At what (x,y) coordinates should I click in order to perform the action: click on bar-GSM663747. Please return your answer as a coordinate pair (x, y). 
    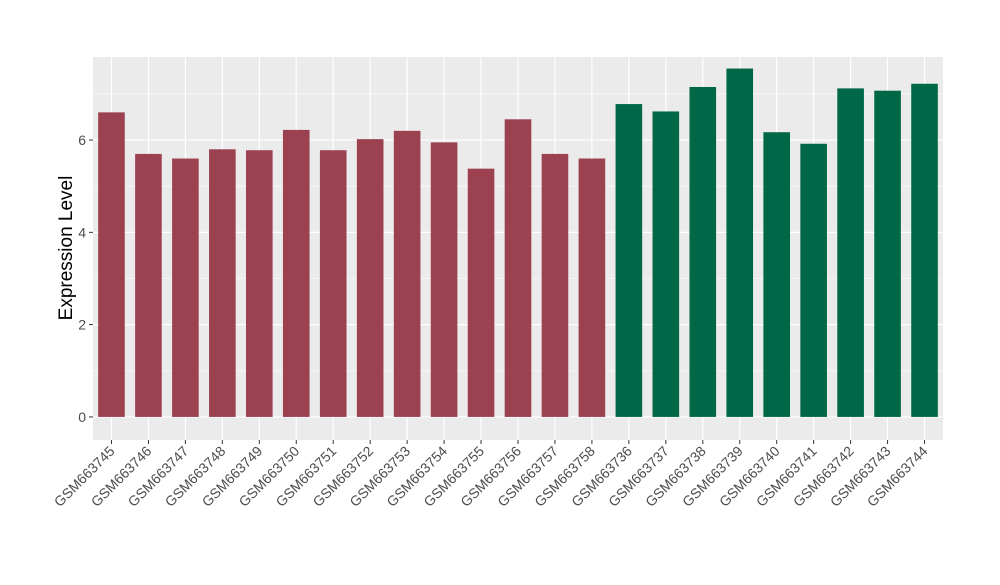
    Looking at the image, I should click on (185, 287).